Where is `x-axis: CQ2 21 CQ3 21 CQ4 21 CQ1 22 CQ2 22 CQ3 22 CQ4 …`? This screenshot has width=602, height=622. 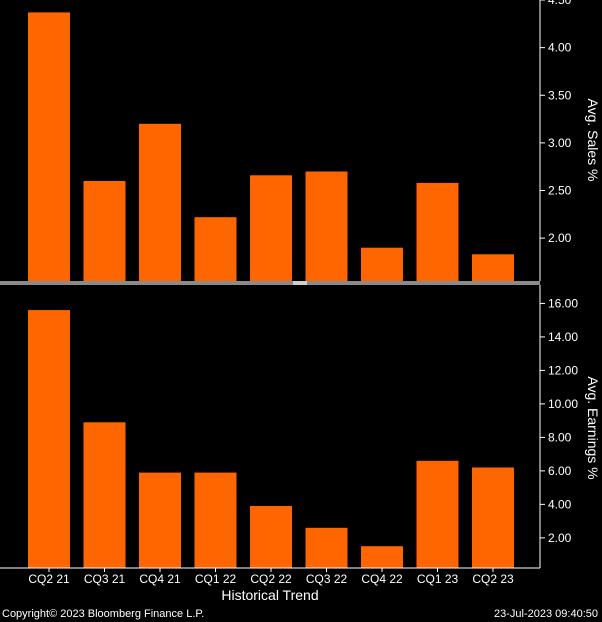
x-axis: CQ2 21 CQ3 21 CQ4 21 CQ1 22 CQ2 22 CQ3 22 CQ4 … is located at coordinates (270, 576).